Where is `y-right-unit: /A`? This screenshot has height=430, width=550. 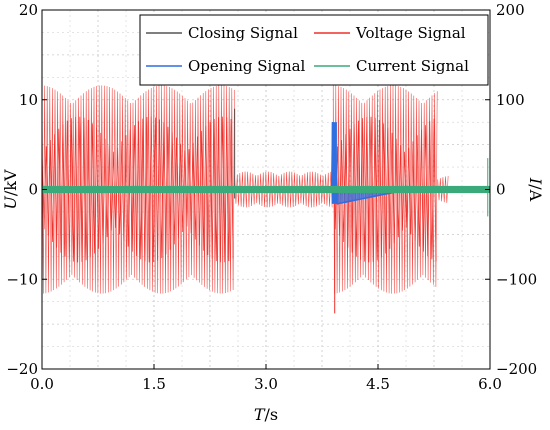
y-right-unit: /A is located at coordinates (535, 192).